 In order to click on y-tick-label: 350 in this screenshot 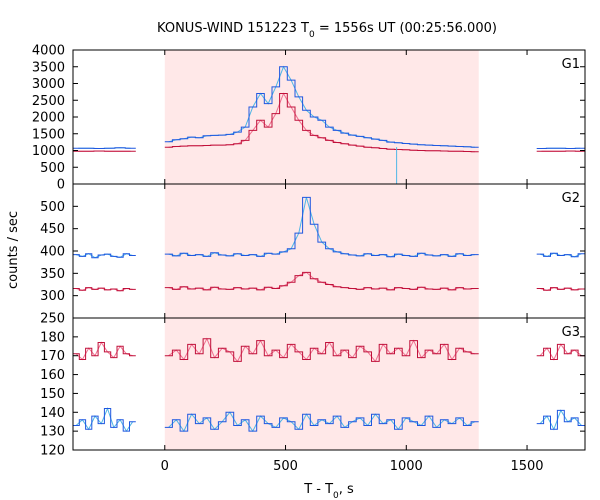, I will do `click(52, 274)`.